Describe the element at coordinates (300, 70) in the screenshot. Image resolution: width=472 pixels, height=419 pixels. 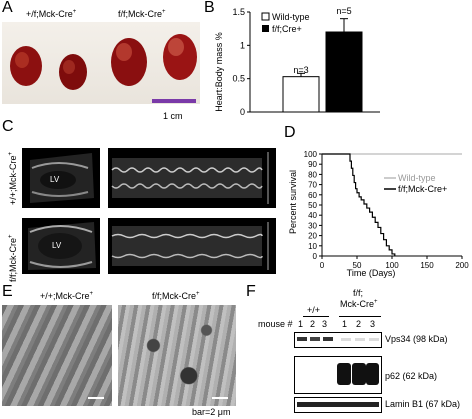
I see `n-label-wt: n=3` at that location.